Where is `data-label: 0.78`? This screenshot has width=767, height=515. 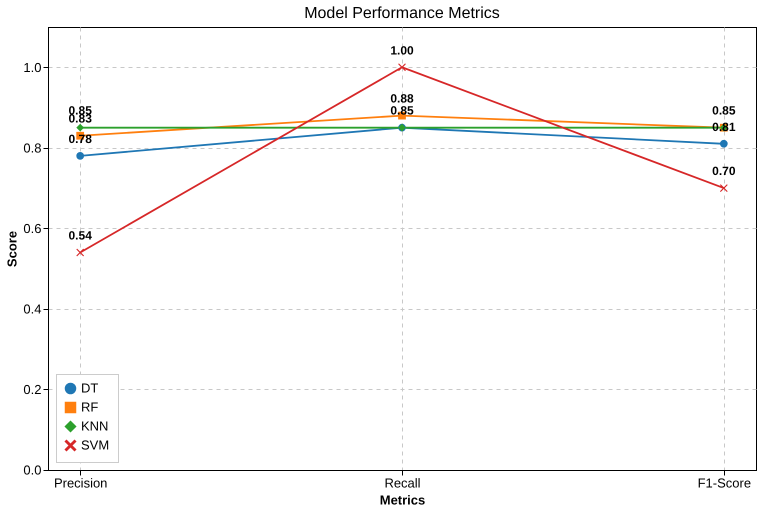 data-label: 0.78 is located at coordinates (80, 139).